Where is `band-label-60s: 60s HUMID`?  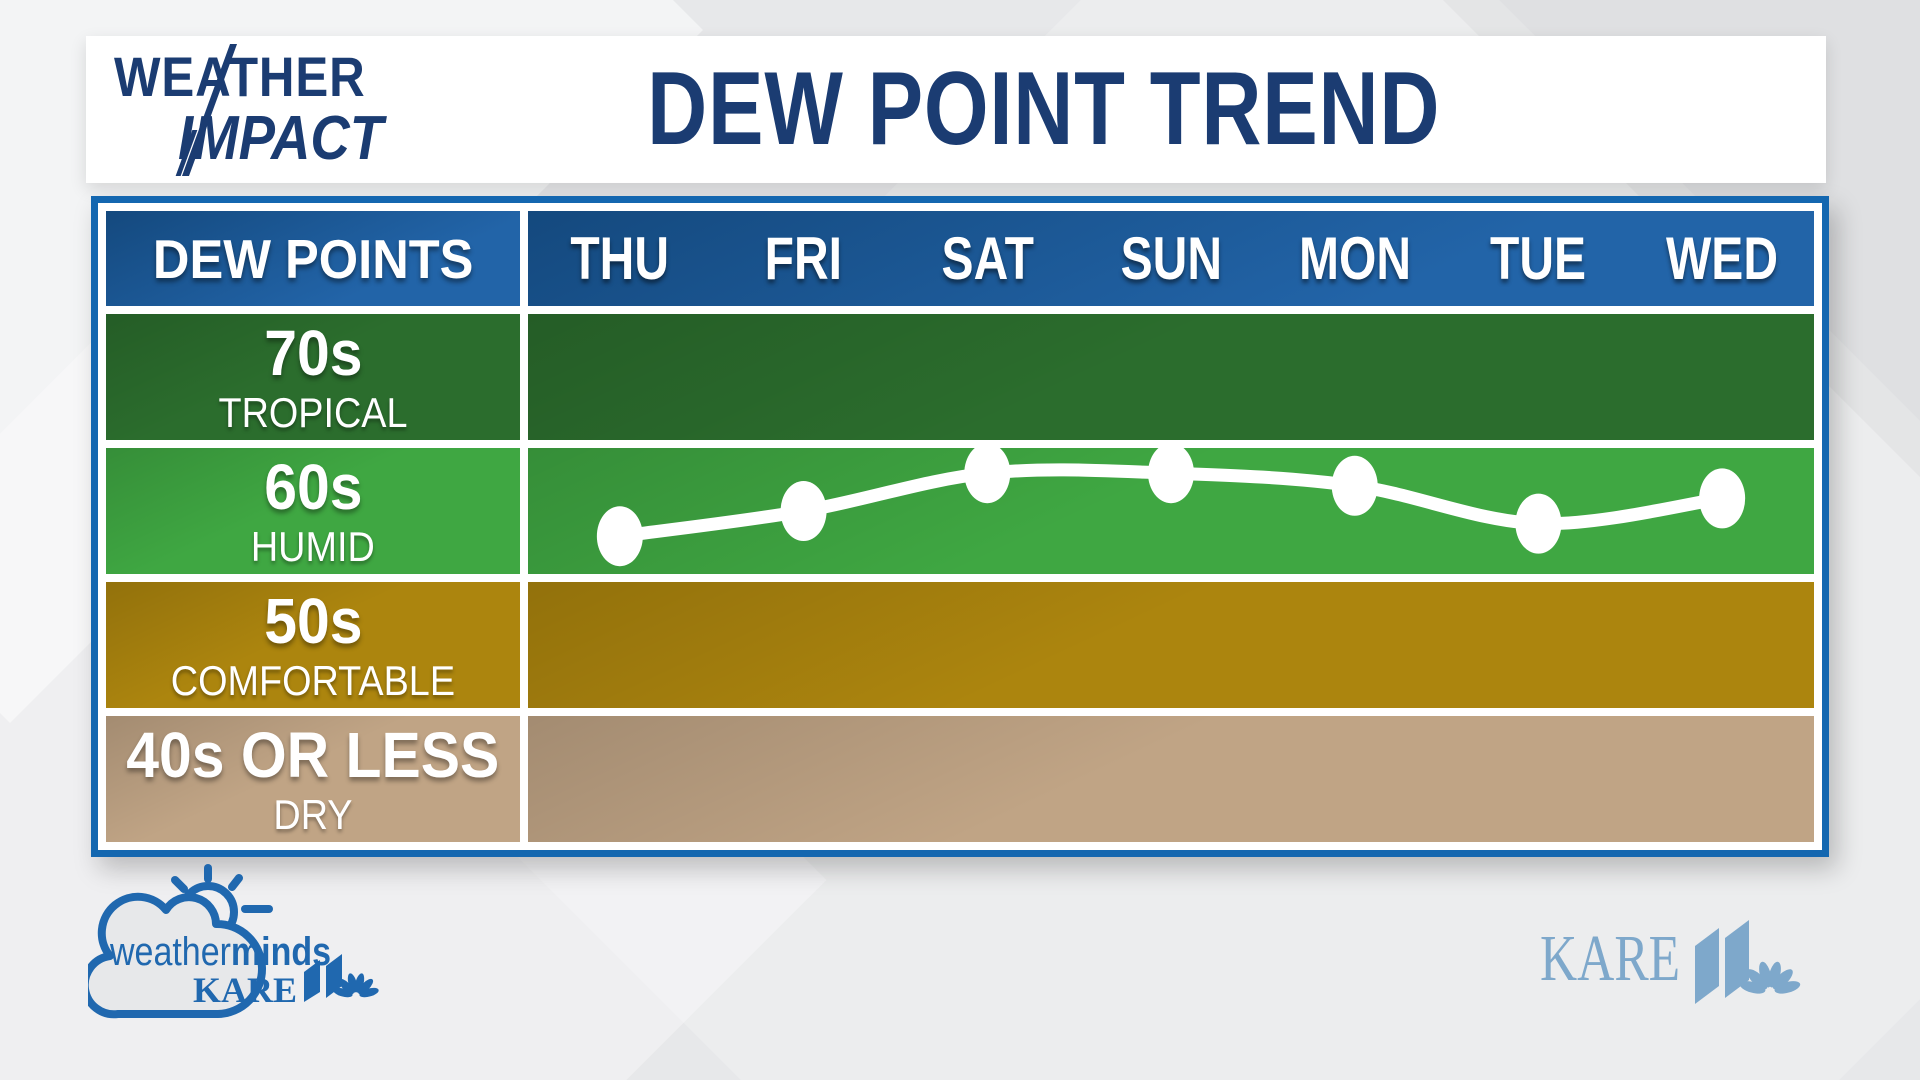 band-label-60s: 60s HUMID is located at coordinates (313, 511).